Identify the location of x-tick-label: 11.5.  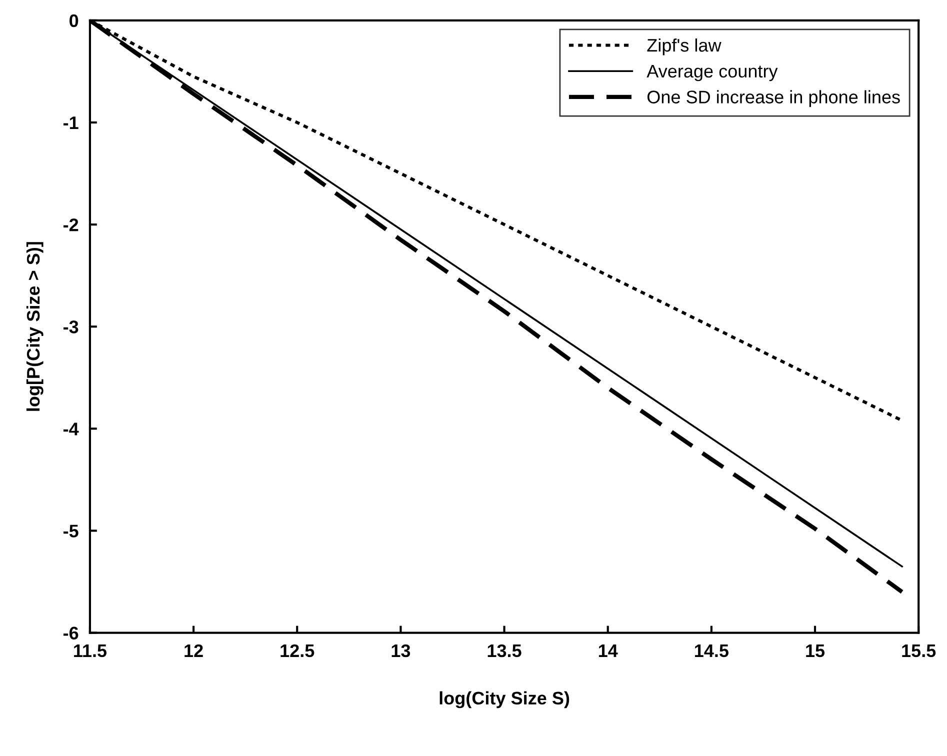
(90, 651).